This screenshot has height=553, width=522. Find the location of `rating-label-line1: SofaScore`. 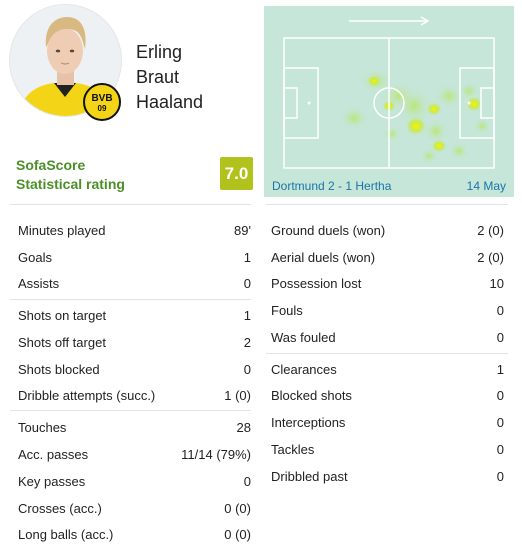

rating-label-line1: SofaScore is located at coordinates (51, 165).